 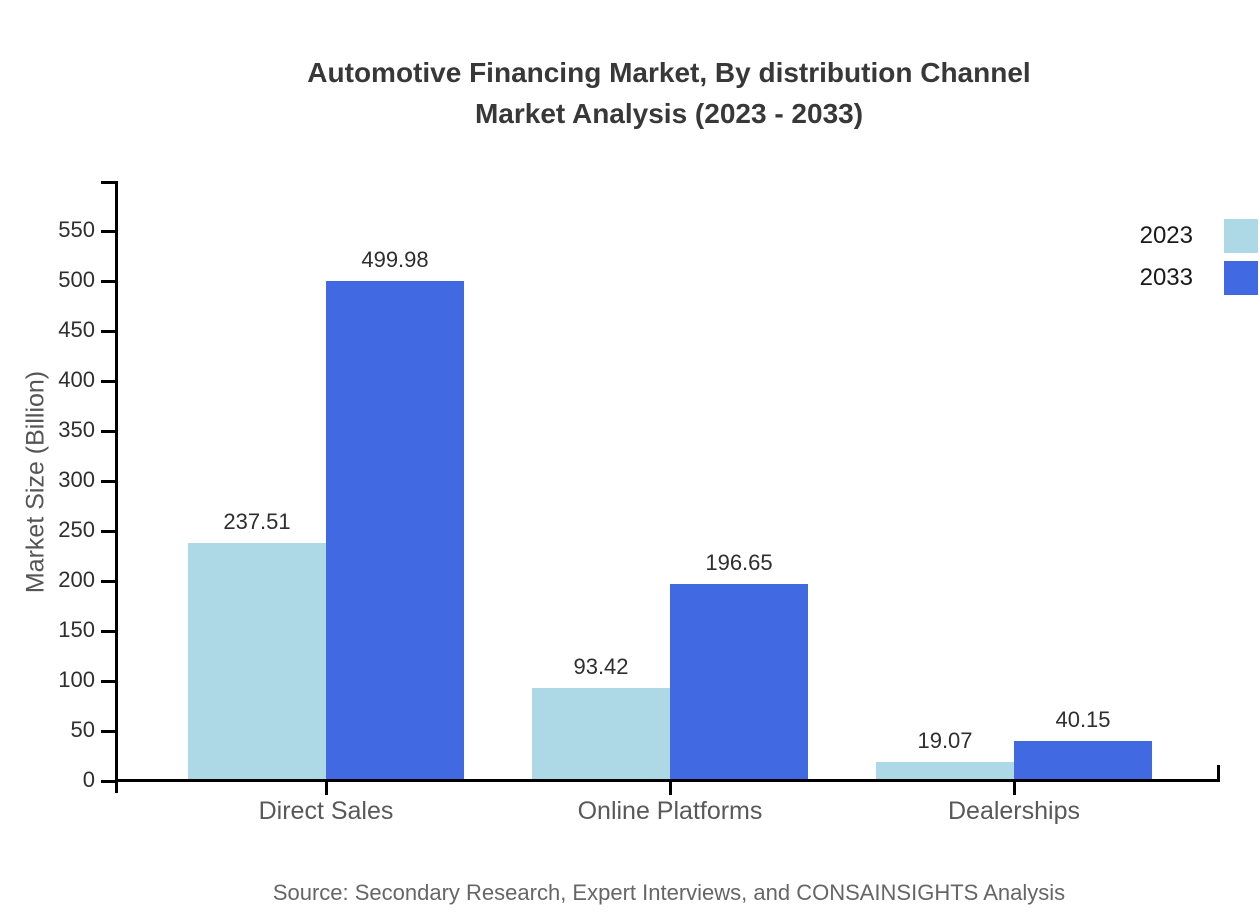 What do you see at coordinates (1218, 773) in the screenshot?
I see `x-axis-end-cap` at bounding box center [1218, 773].